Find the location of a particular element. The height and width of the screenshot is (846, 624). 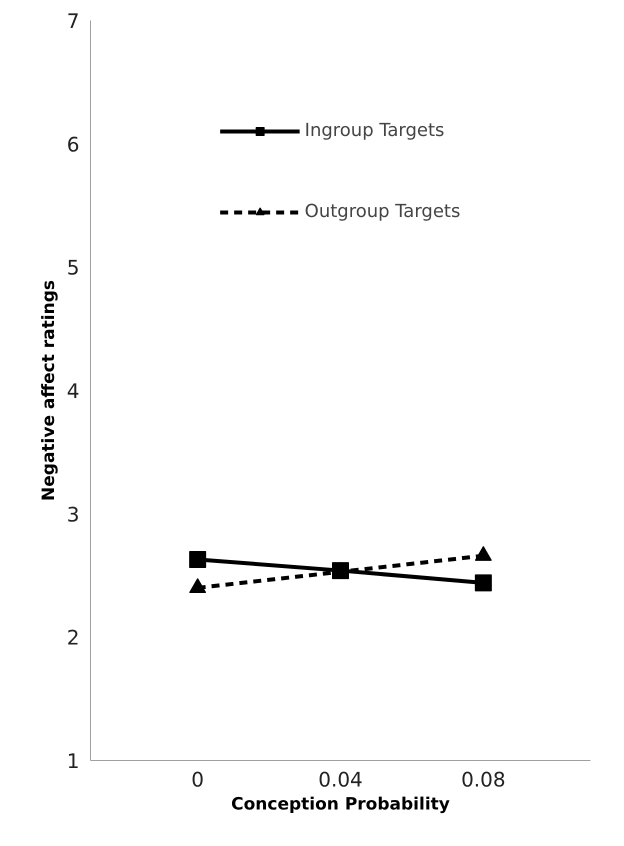

y-tick-label: 3 is located at coordinates (73, 514).